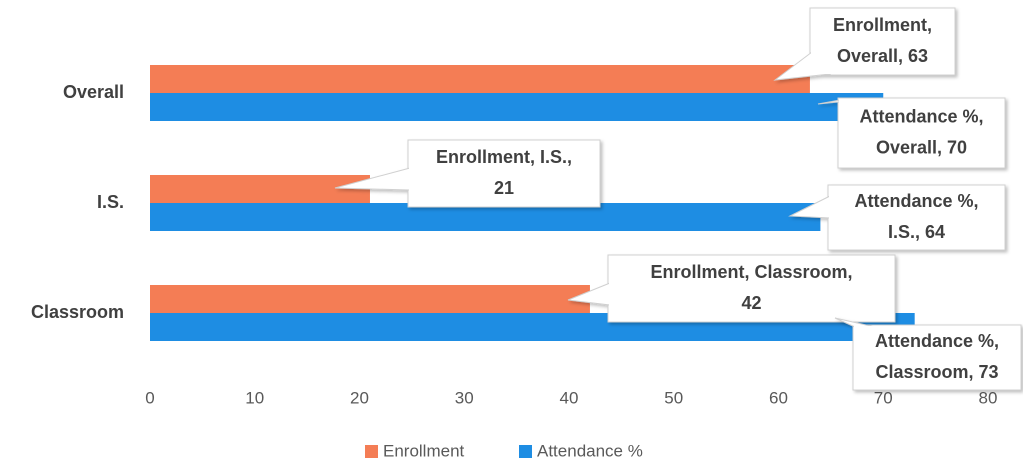 The width and height of the screenshot is (1023, 465). I want to click on y-tick-label: Overall, so click(93, 92).